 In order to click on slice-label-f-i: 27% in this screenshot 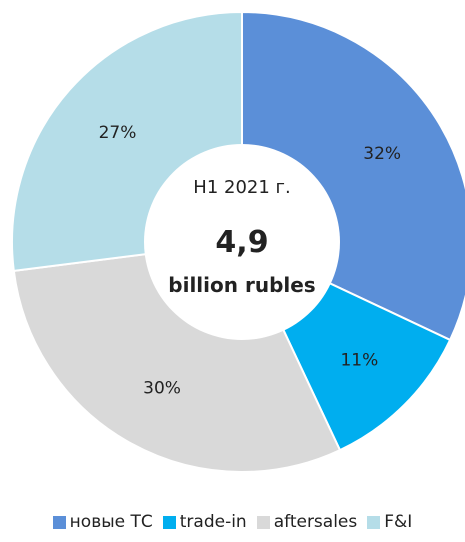, I will do `click(118, 133)`.